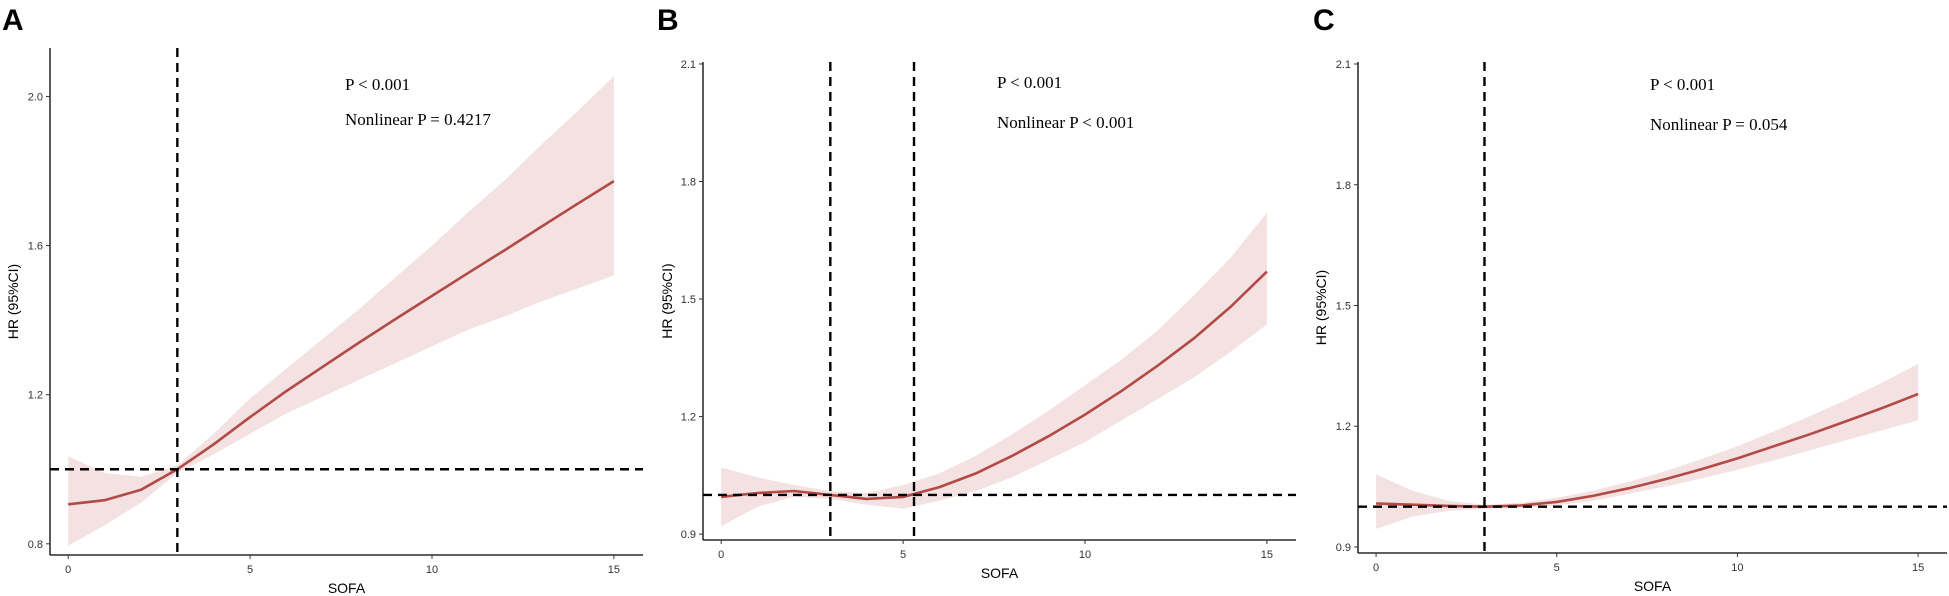 The height and width of the screenshot is (596, 1949). What do you see at coordinates (1324, 20) in the screenshot?
I see `panel-letter: C` at bounding box center [1324, 20].